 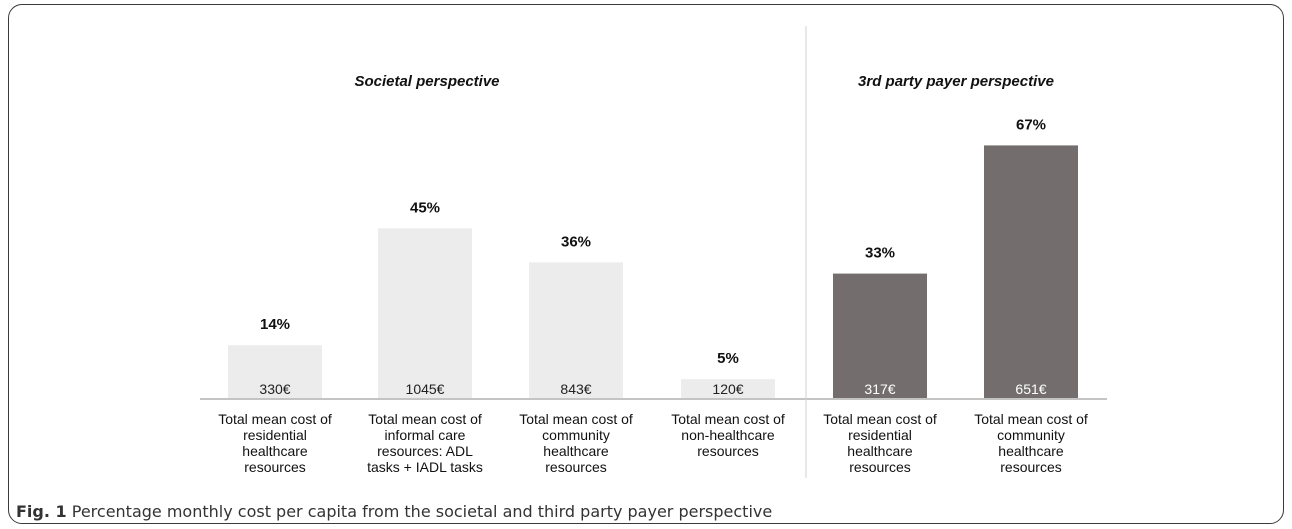 What do you see at coordinates (425, 389) in the screenshot?
I see `cost-label: 1045€` at bounding box center [425, 389].